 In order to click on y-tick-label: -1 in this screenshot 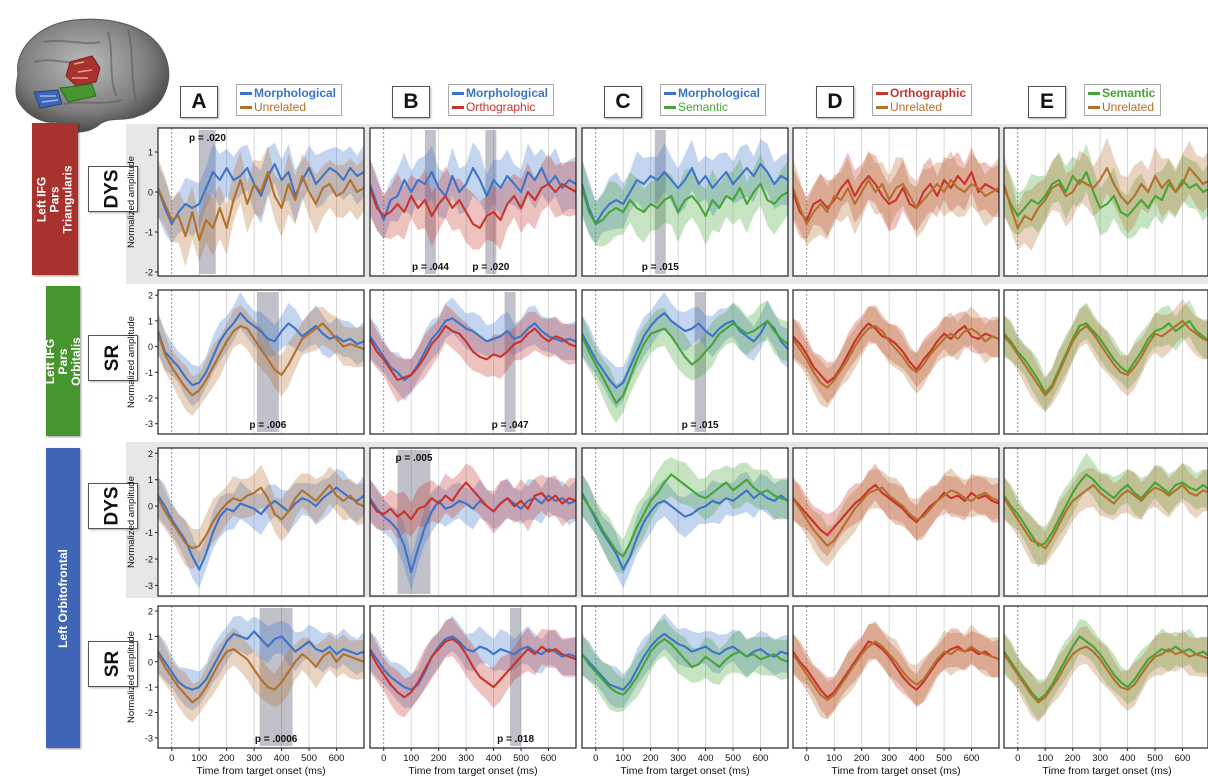, I will do `click(149, 233)`.